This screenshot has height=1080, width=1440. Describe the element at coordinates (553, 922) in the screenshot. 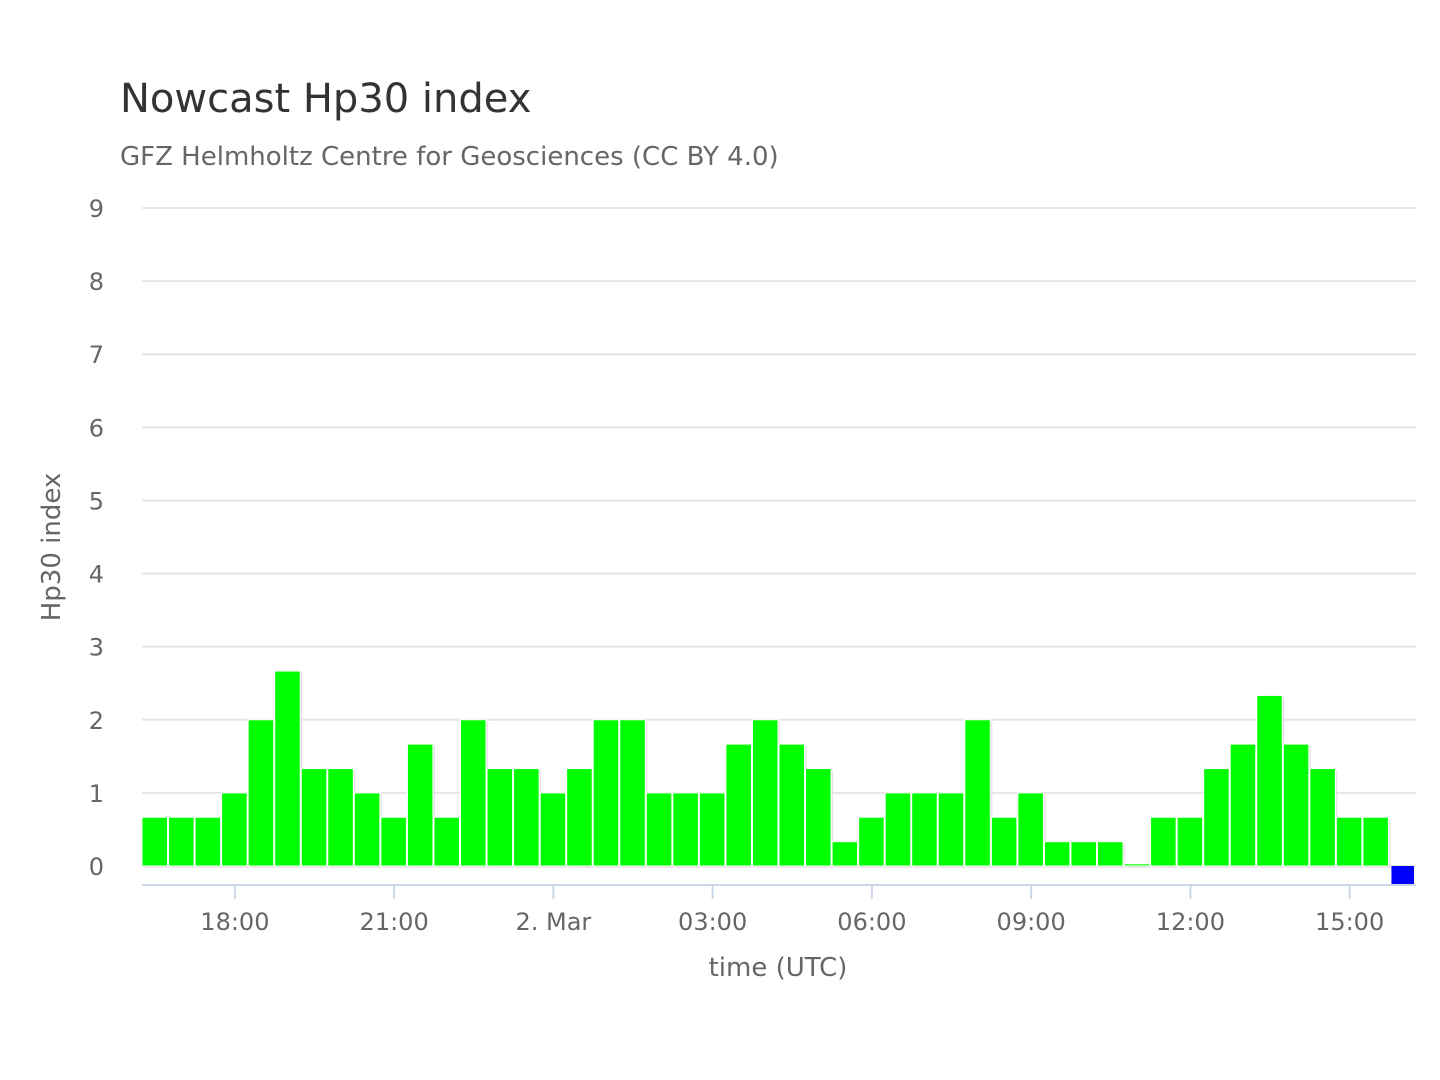

I see `x-tick-label: 2. Mar` at that location.